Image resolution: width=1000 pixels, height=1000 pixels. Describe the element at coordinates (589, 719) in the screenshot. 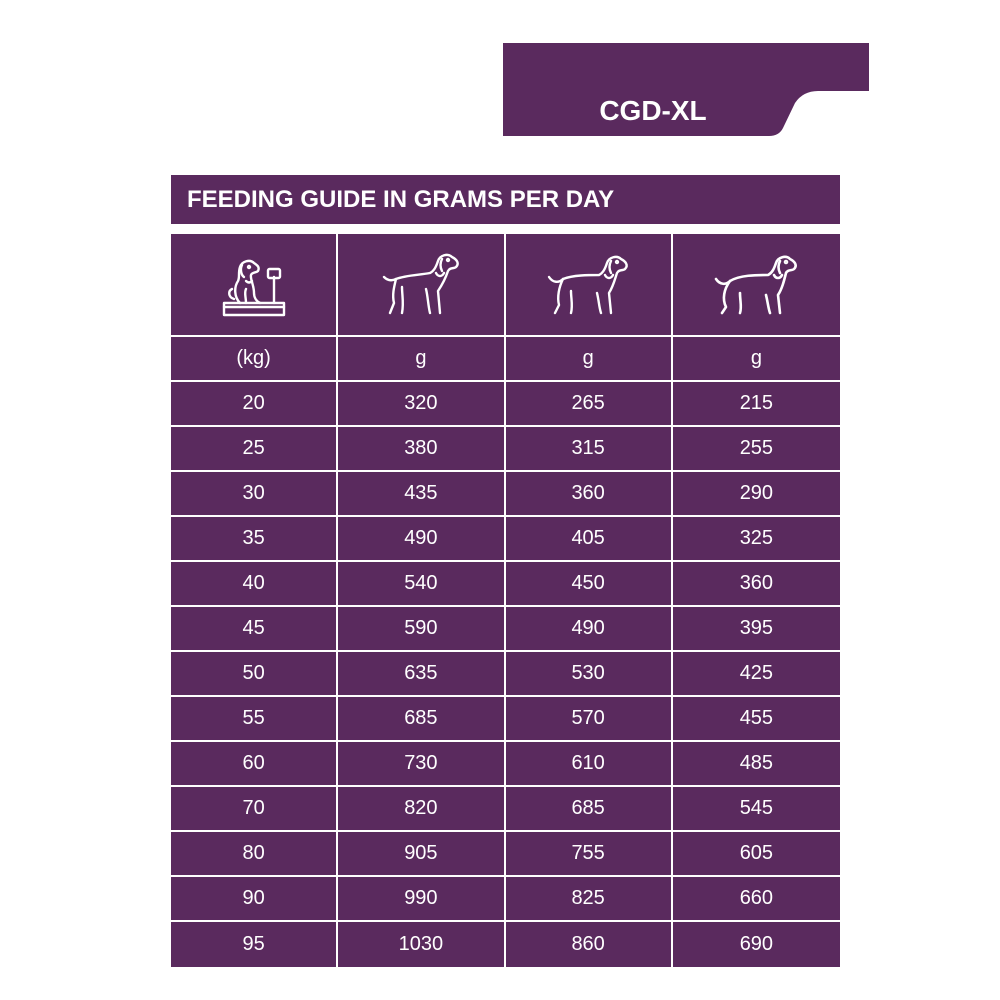

I see `cell-medium: 570` at that location.